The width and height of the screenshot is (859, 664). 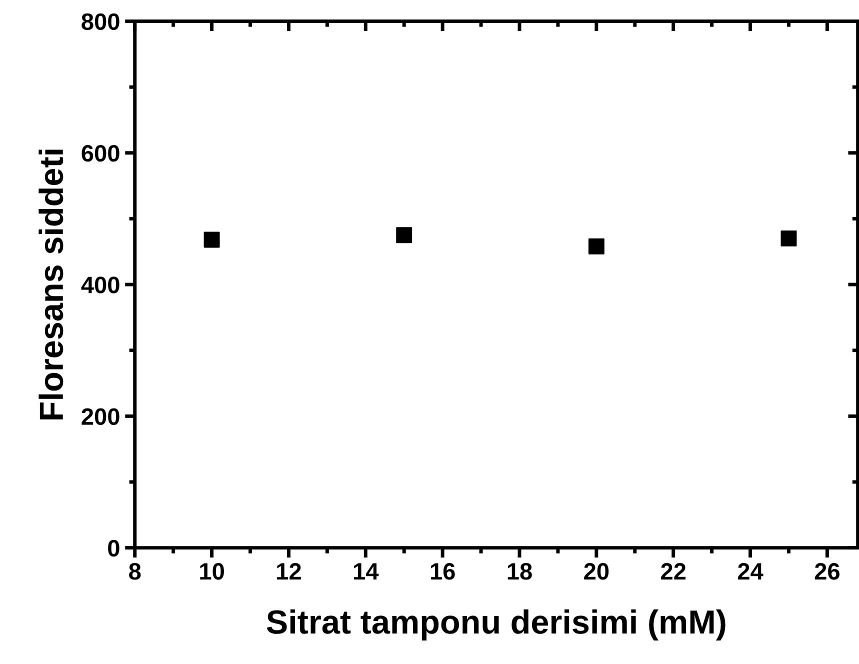 I want to click on x-tick-label: 18, so click(x=520, y=571).